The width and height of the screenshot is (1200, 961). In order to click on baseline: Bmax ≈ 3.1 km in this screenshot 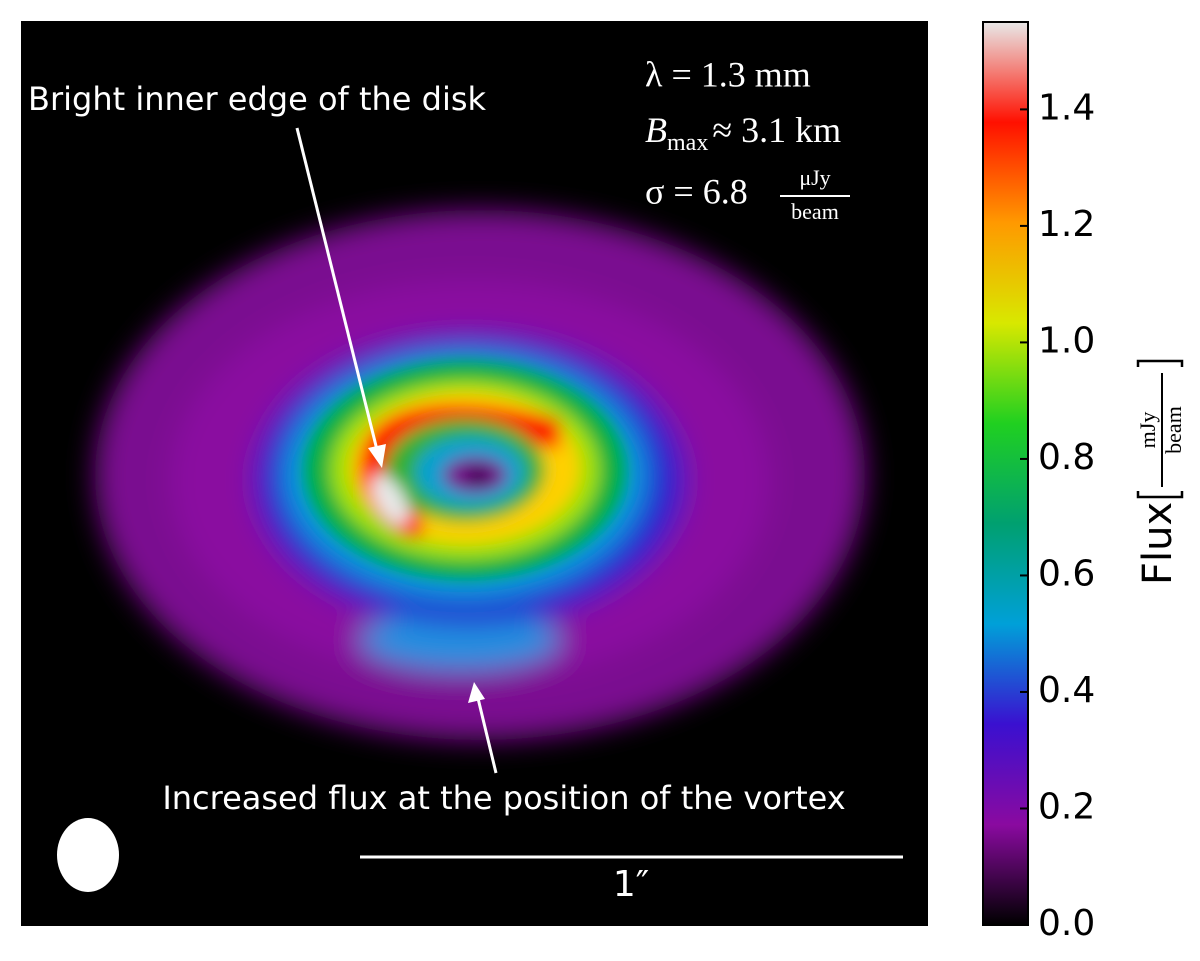, I will do `click(743, 132)`.